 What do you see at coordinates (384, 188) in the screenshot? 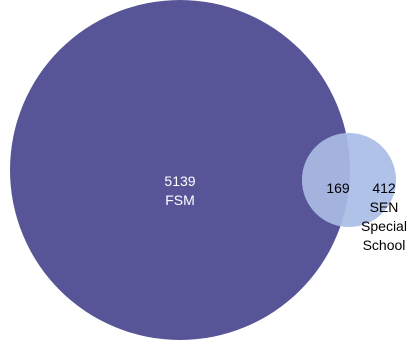
I see `sen-only-count: 412` at bounding box center [384, 188].